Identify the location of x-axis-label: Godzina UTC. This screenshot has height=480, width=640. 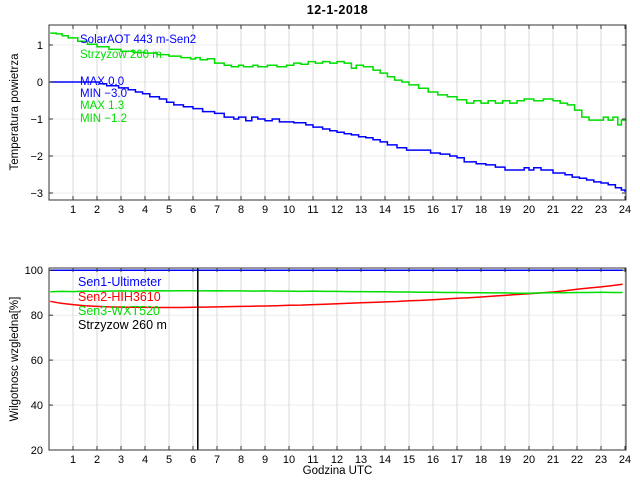
(337, 471).